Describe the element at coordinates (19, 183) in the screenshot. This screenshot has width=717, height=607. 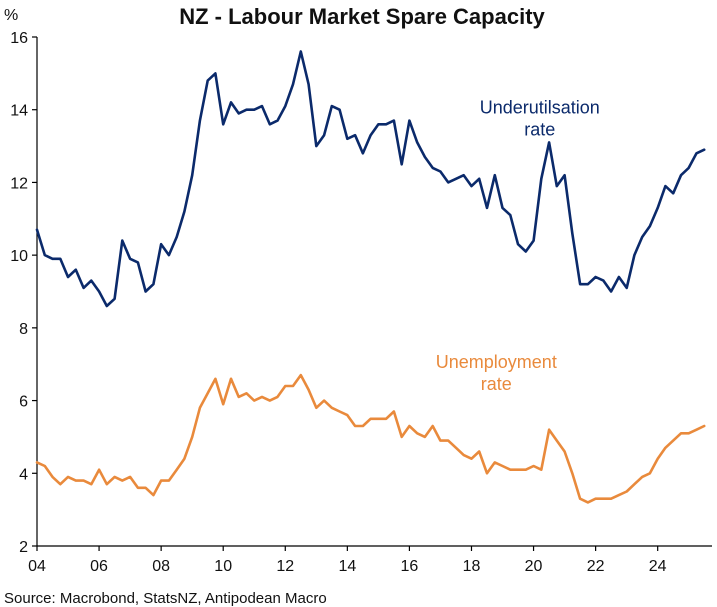
I see `y-tick-label: 12` at that location.